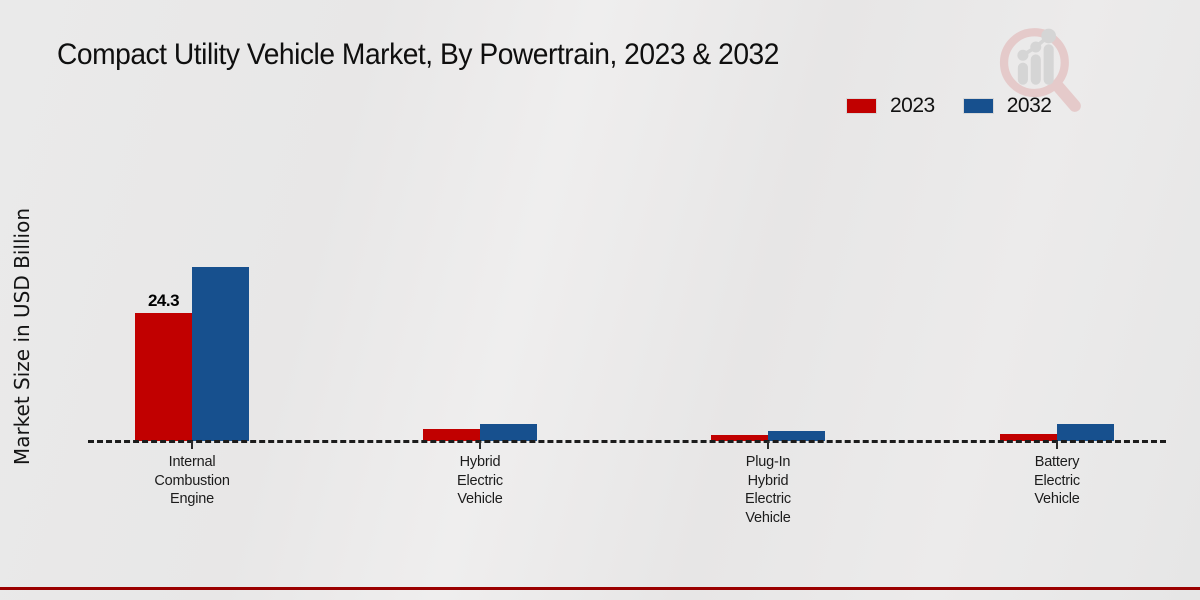  Describe the element at coordinates (739, 438) in the screenshot. I see `bar-2023-plug-in-hybrid-electric-vehicle` at that location.